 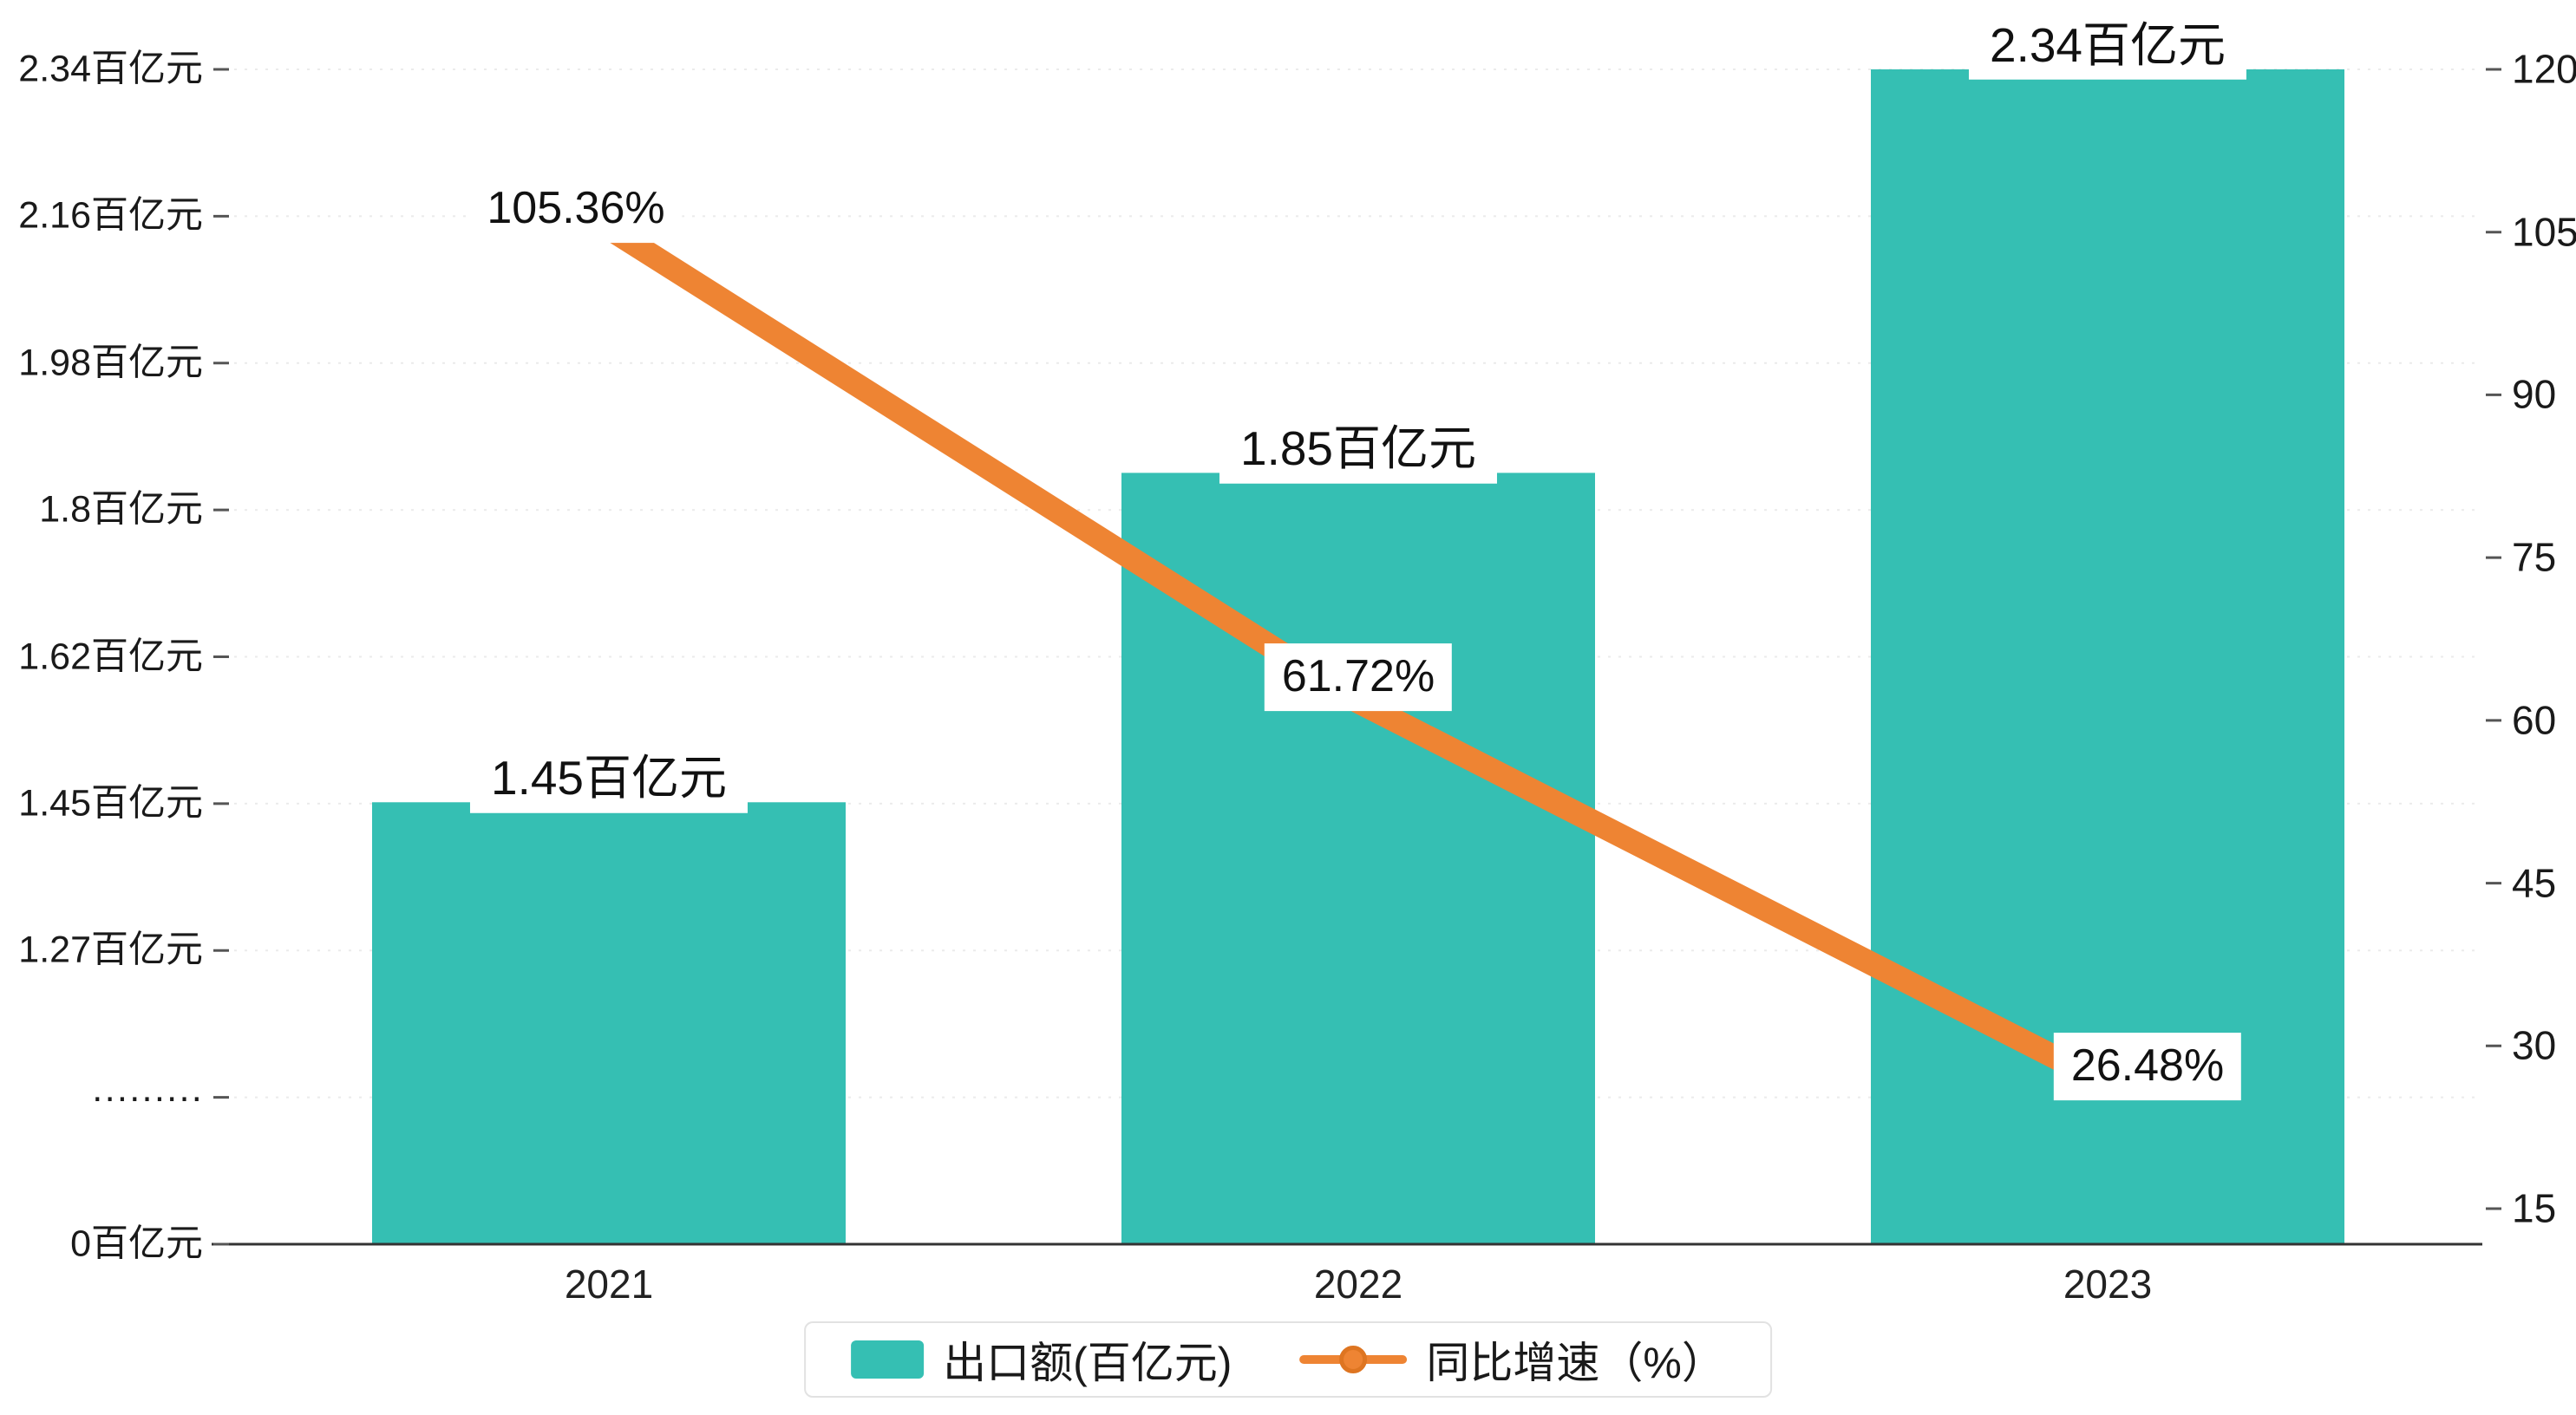 I want to click on legend-line-dot-icon, so click(x=1353, y=1359).